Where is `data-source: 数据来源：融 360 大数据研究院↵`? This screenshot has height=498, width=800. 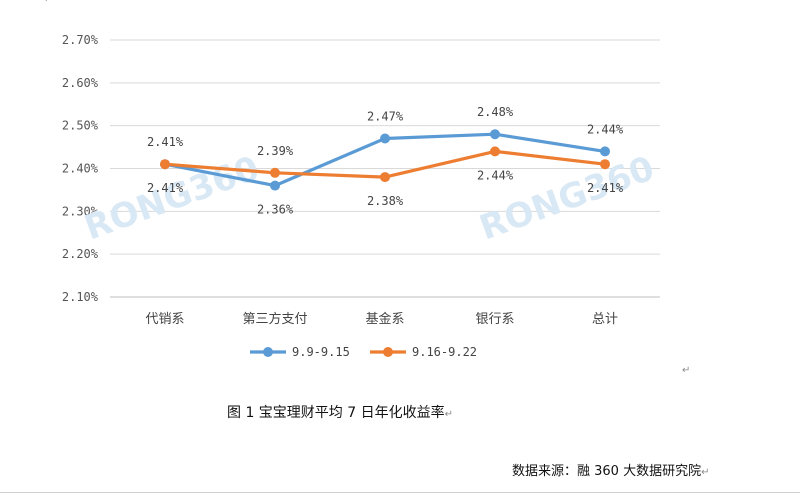
data-source: 数据来源：融 360 大数据研究院↵ is located at coordinates (610, 469).